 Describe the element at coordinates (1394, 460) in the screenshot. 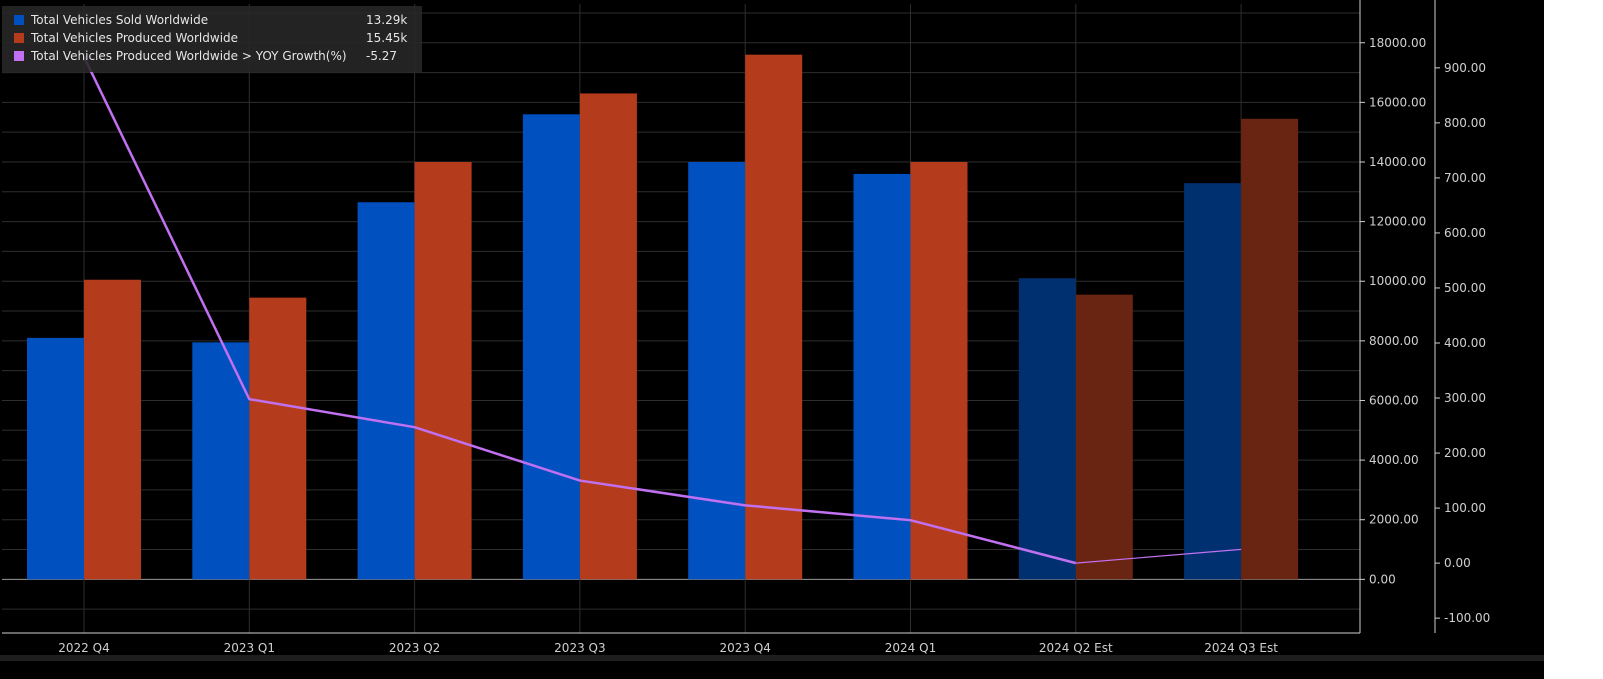

I see `left-axis-tick-label: 4000.00` at that location.